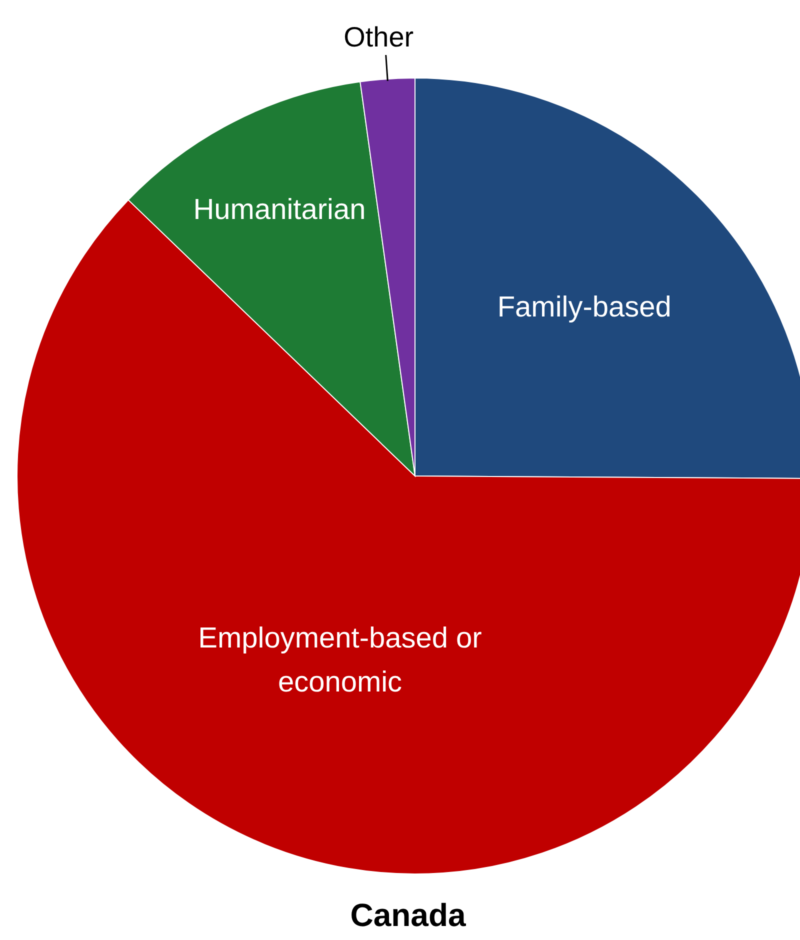 The height and width of the screenshot is (940, 800). I want to click on slice-label: Other, so click(379, 37).